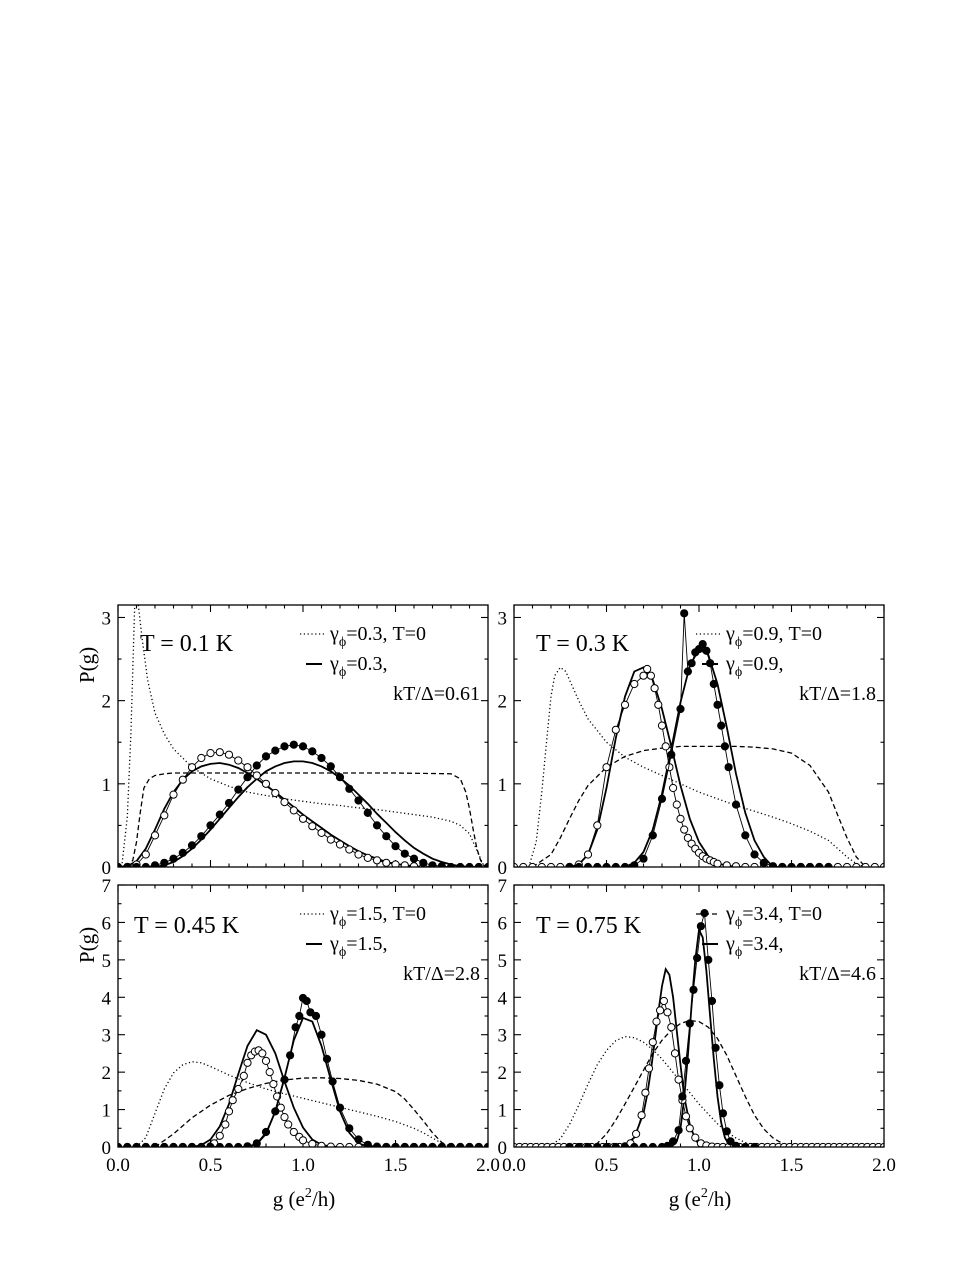  What do you see at coordinates (589, 926) in the screenshot?
I see `panel-title: T = 0.75 K` at bounding box center [589, 926].